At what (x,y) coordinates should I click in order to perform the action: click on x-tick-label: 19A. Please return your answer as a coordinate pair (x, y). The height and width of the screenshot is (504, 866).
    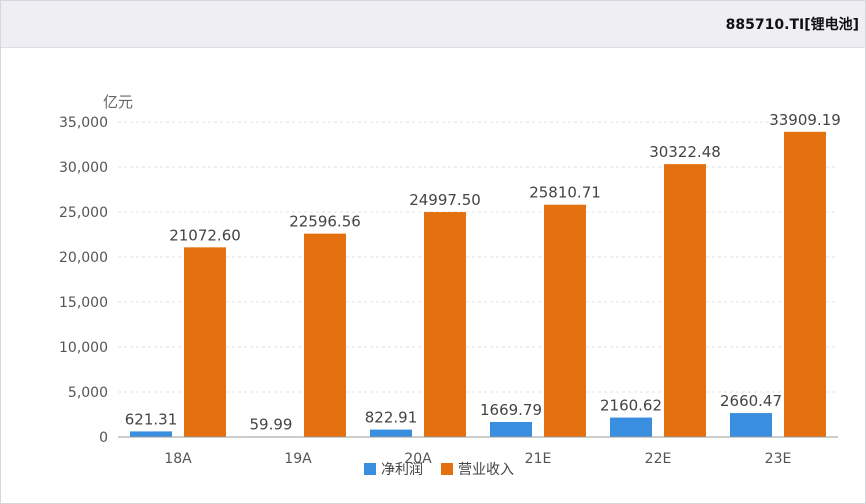
    Looking at the image, I should click on (298, 459).